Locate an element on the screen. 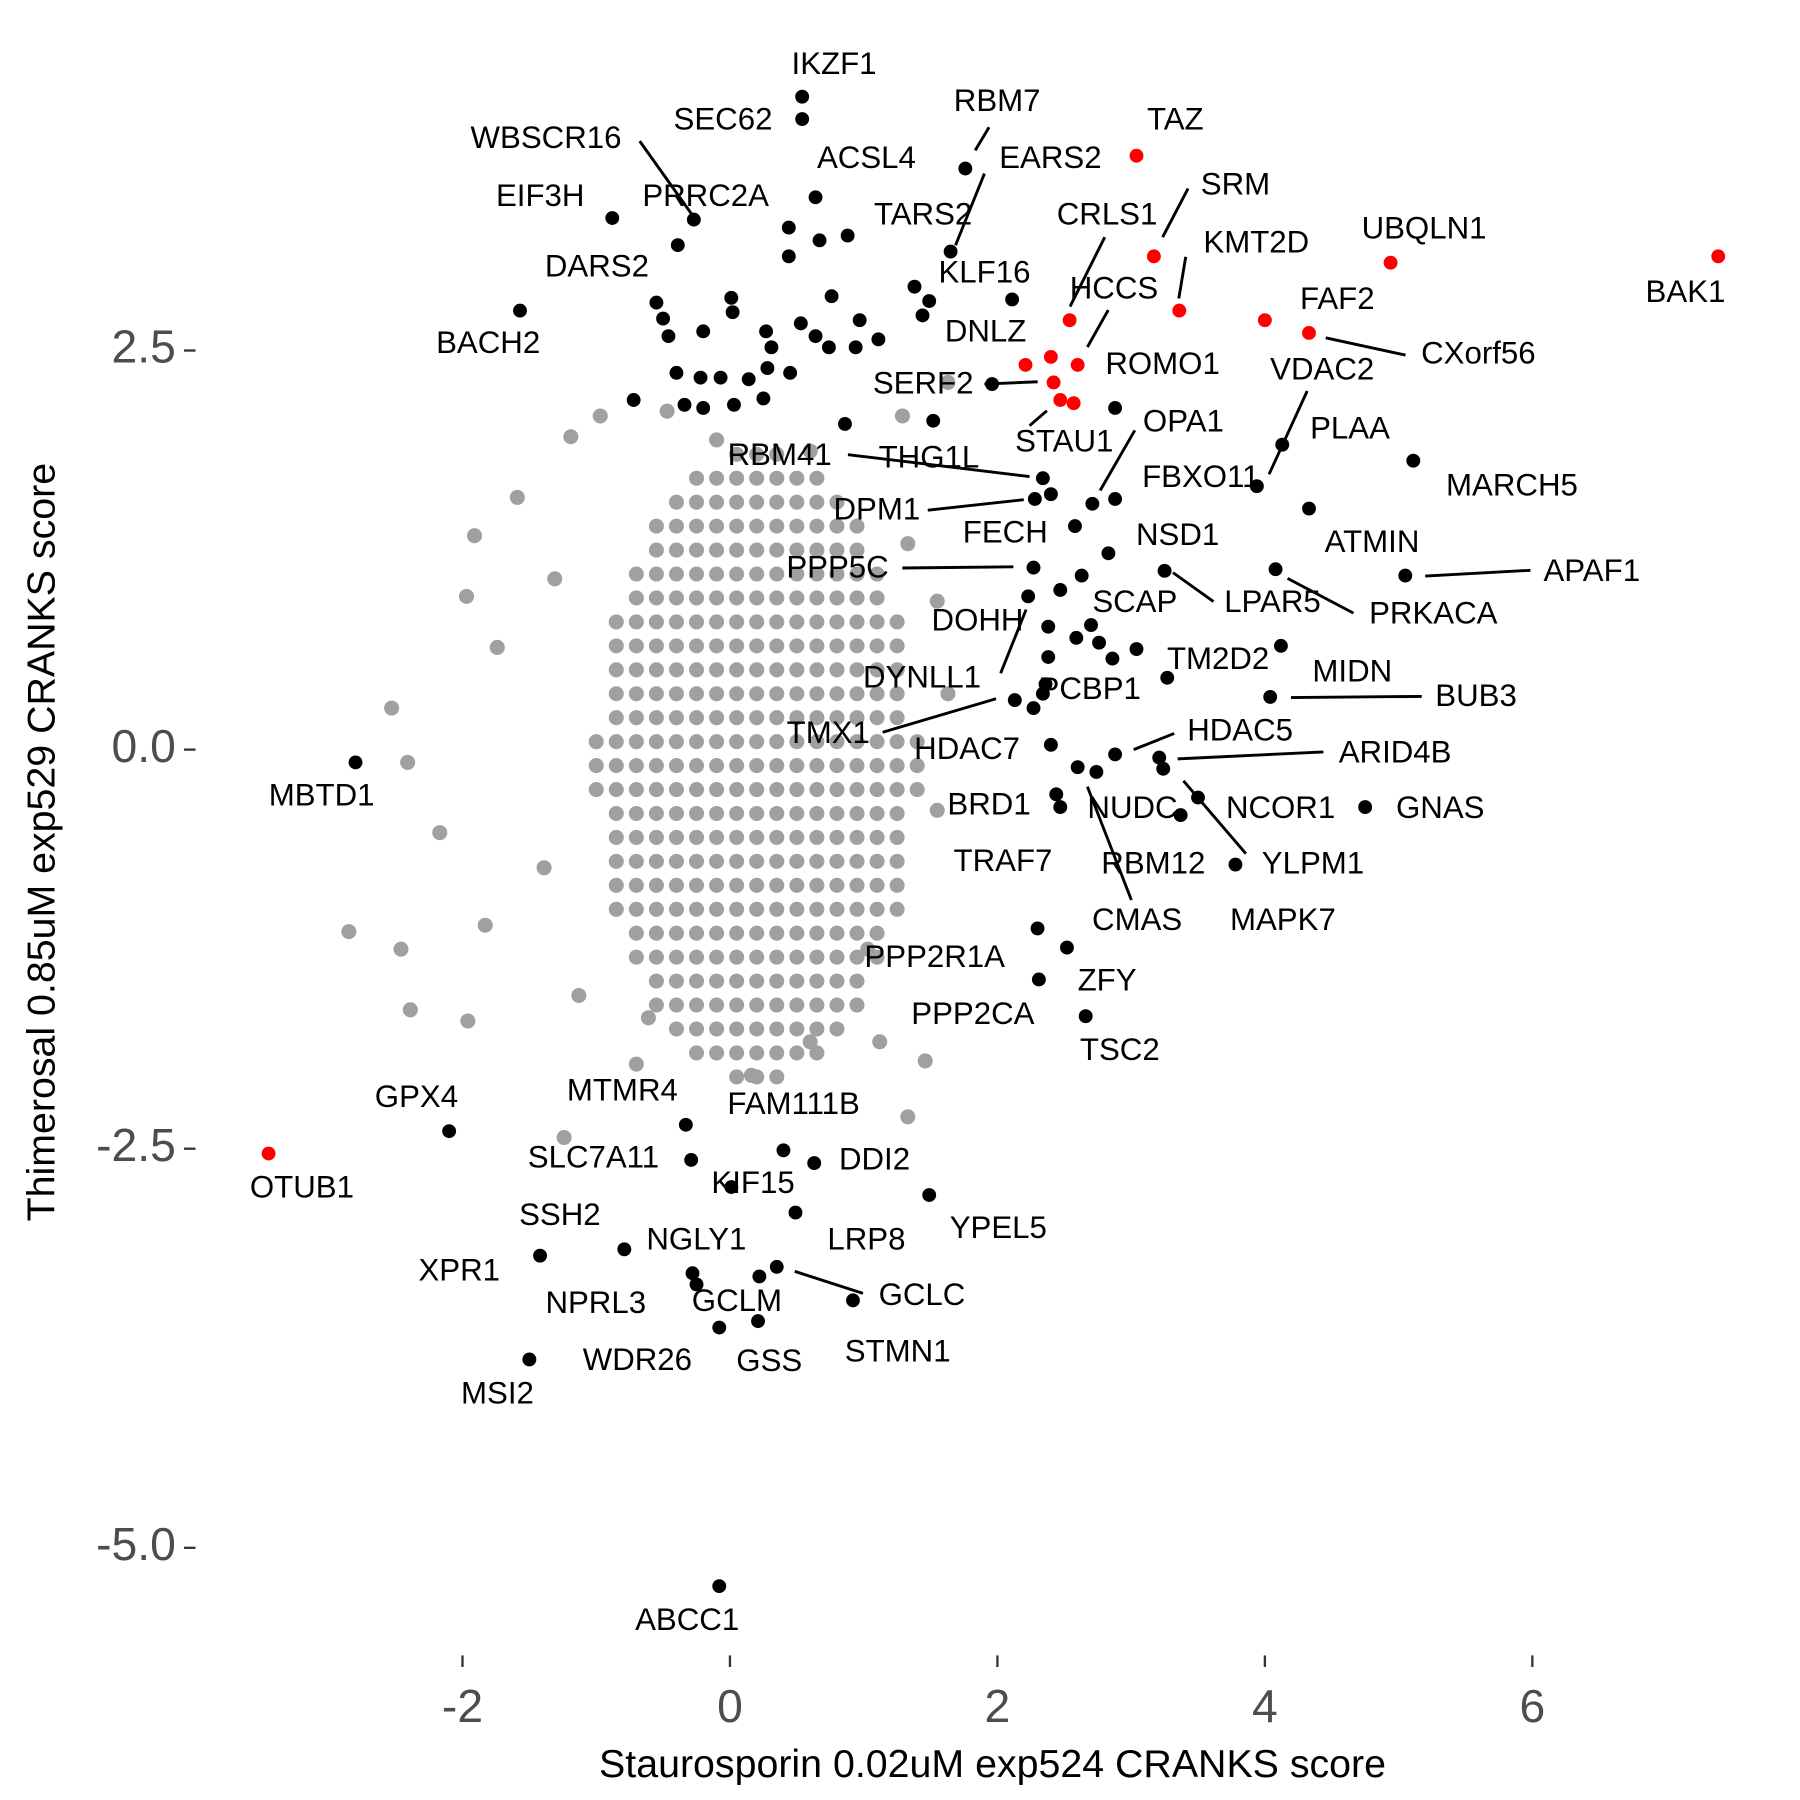 This screenshot has width=1800, height=1800. point-label: PCBP1 is located at coordinates (1090, 688).